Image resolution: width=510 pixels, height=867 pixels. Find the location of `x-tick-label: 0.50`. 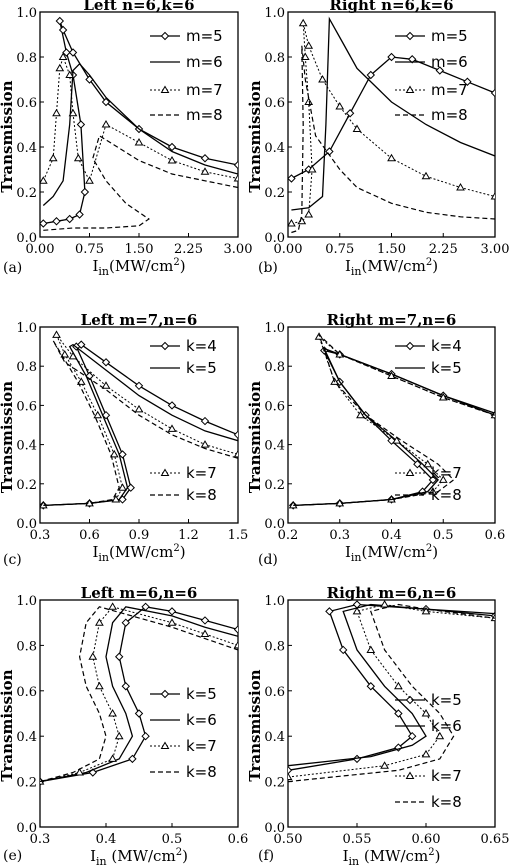

x-tick-label: 0.50 is located at coordinates (288, 839).